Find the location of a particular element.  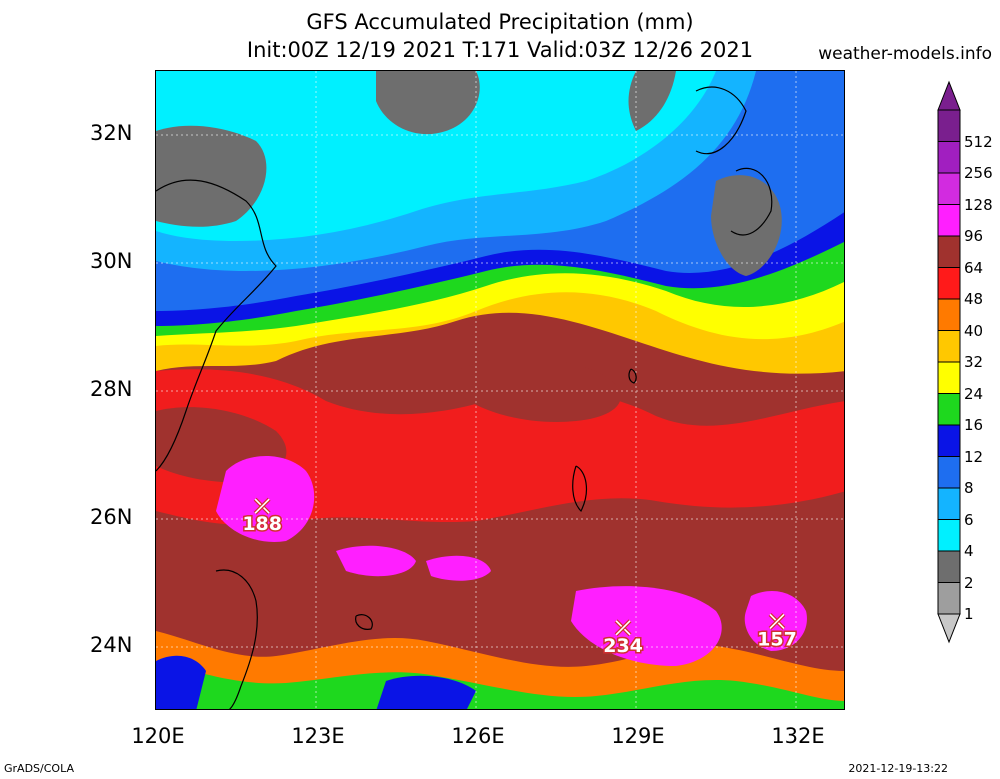

lon-label-123e: 123E is located at coordinates (318, 736).